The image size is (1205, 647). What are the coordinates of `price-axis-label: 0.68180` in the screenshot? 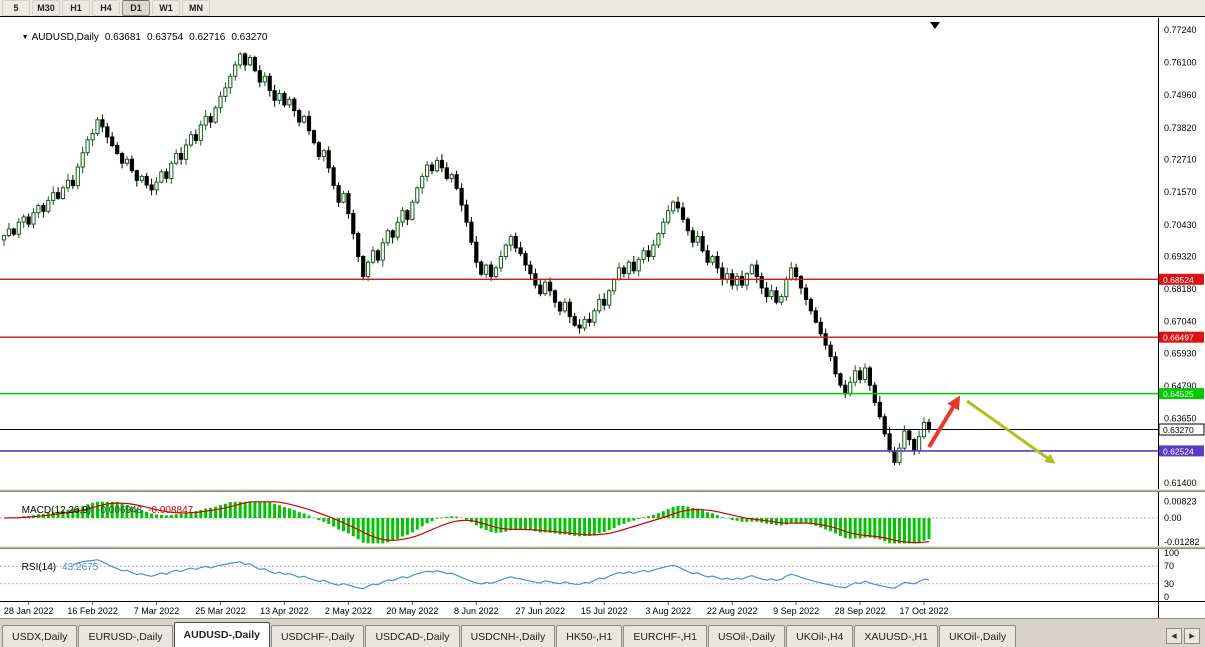 It's located at (1180, 289).